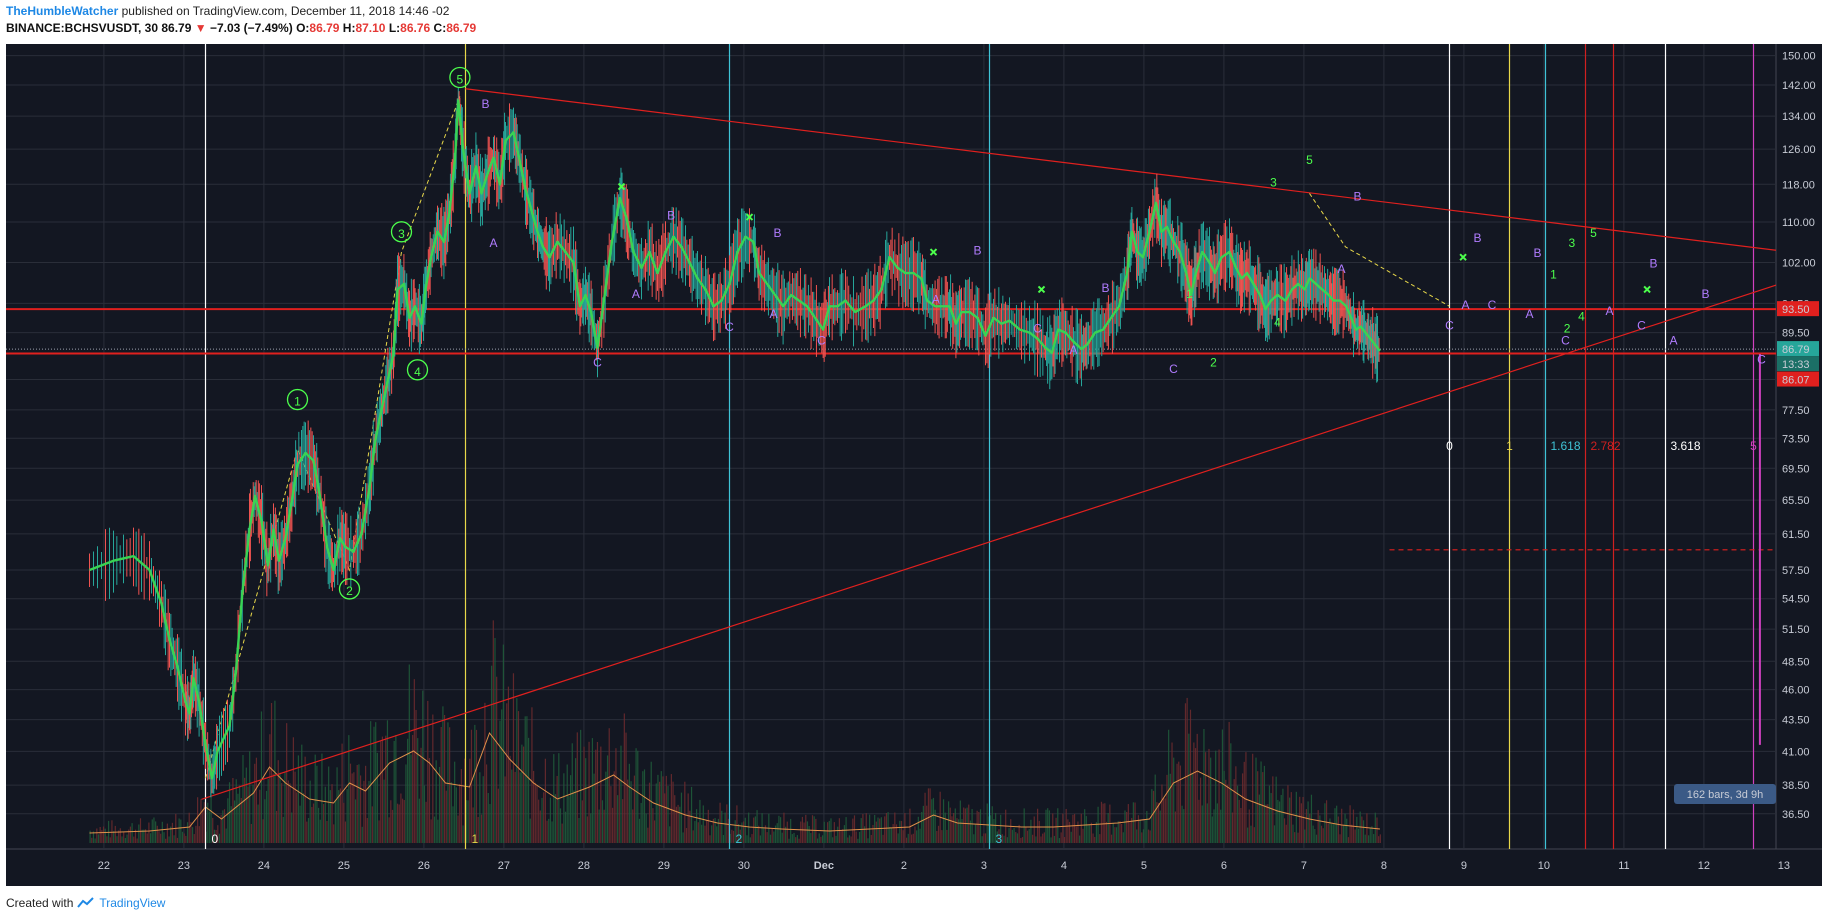 The width and height of the screenshot is (1828, 922). Describe the element at coordinates (984, 866) in the screenshot. I see `x-tick-label: 3` at that location.